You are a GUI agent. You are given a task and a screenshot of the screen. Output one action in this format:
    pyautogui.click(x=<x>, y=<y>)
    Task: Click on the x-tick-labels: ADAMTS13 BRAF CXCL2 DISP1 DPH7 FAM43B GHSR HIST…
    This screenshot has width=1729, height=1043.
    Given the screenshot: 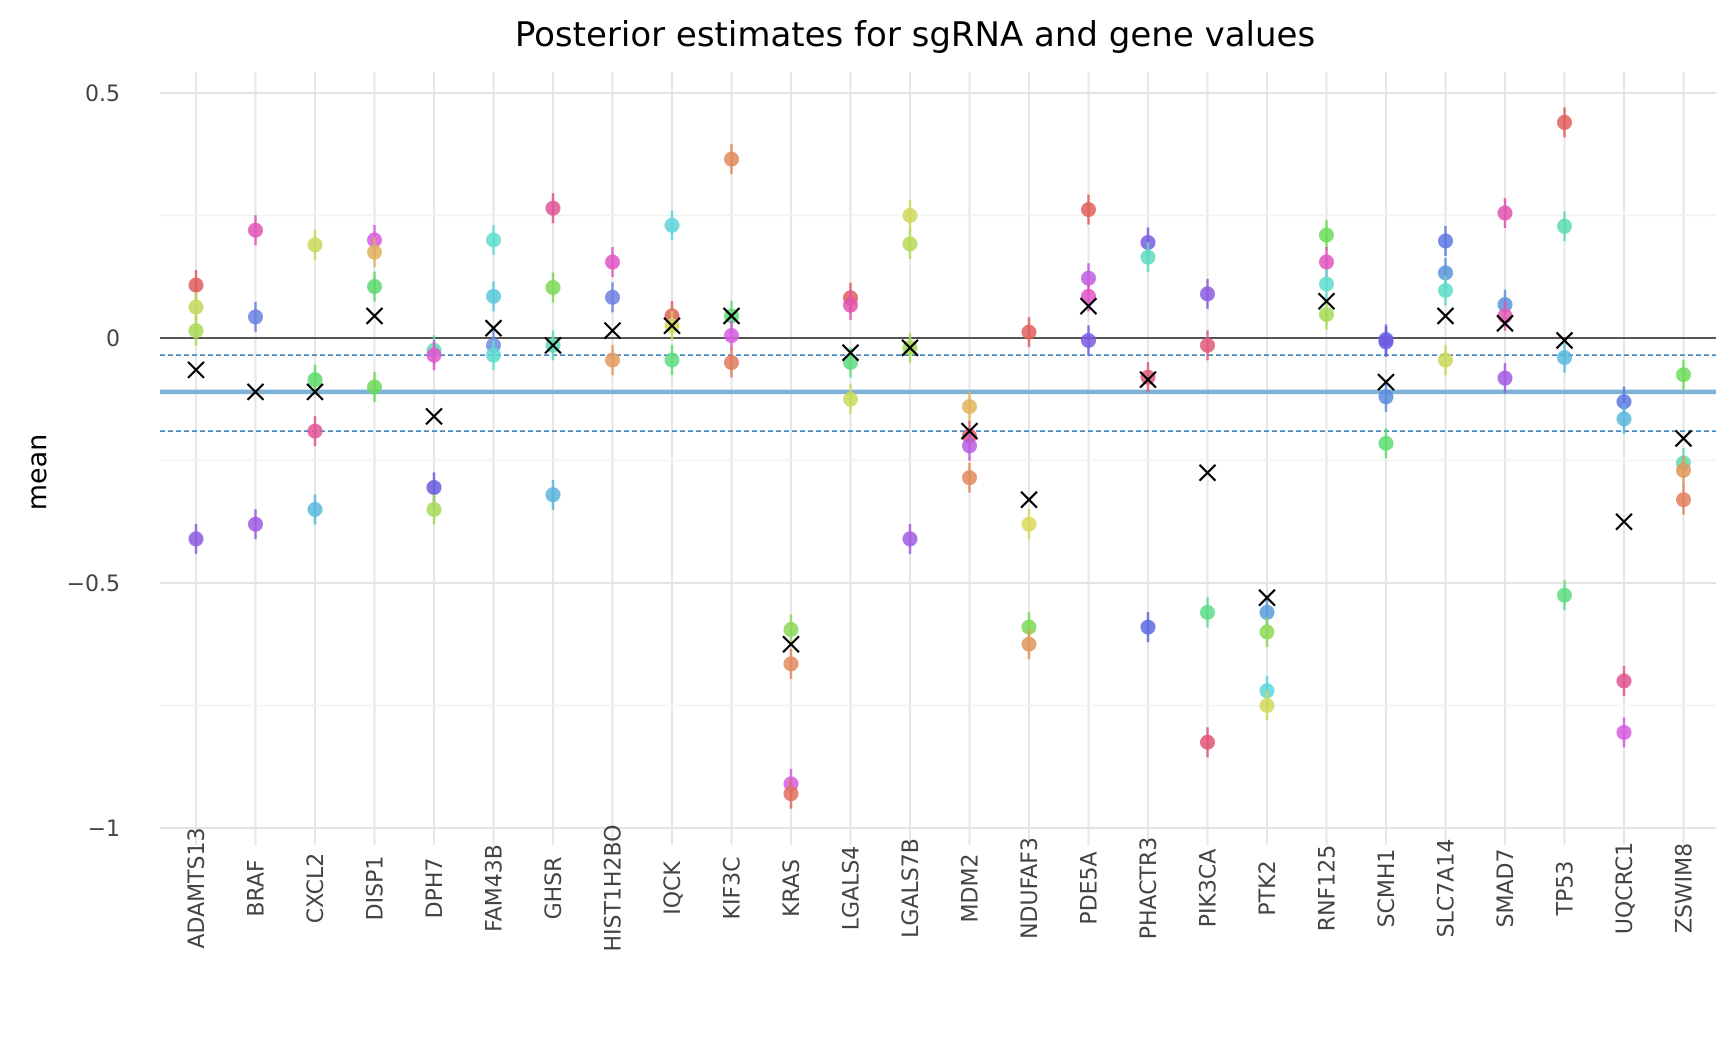 What is the action you would take?
    pyautogui.click(x=941, y=888)
    